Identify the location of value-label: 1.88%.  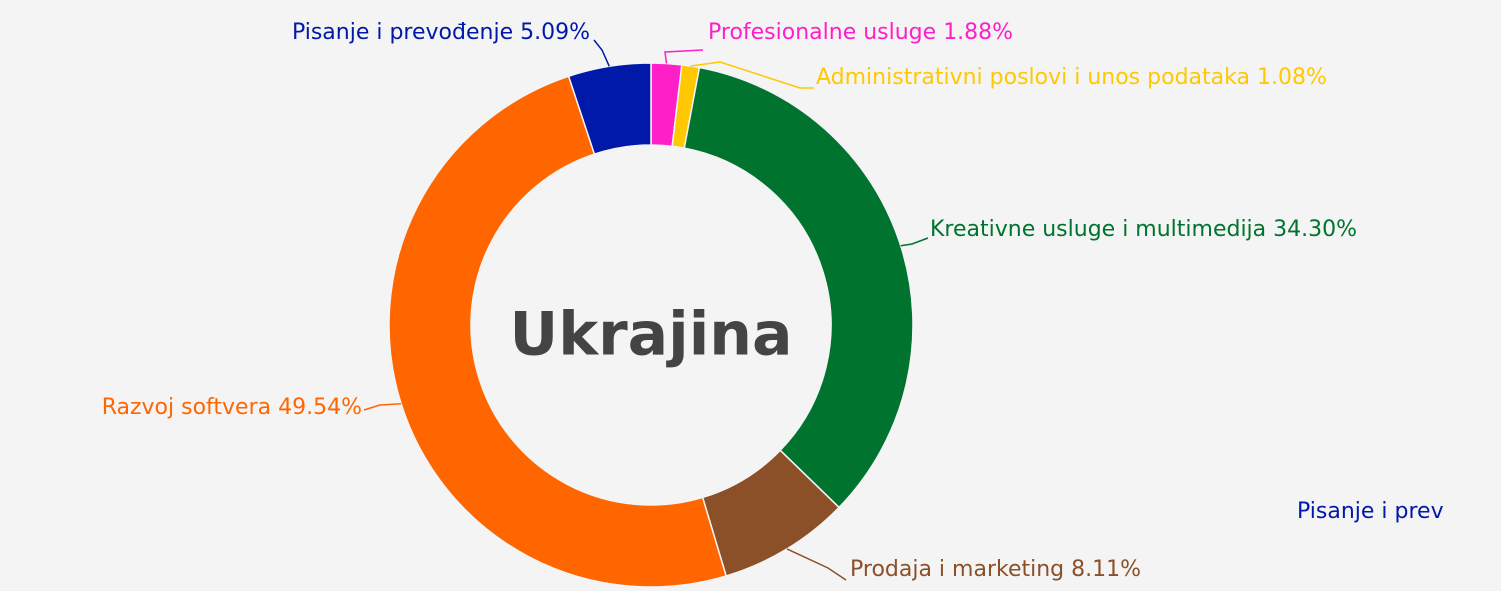
(978, 32).